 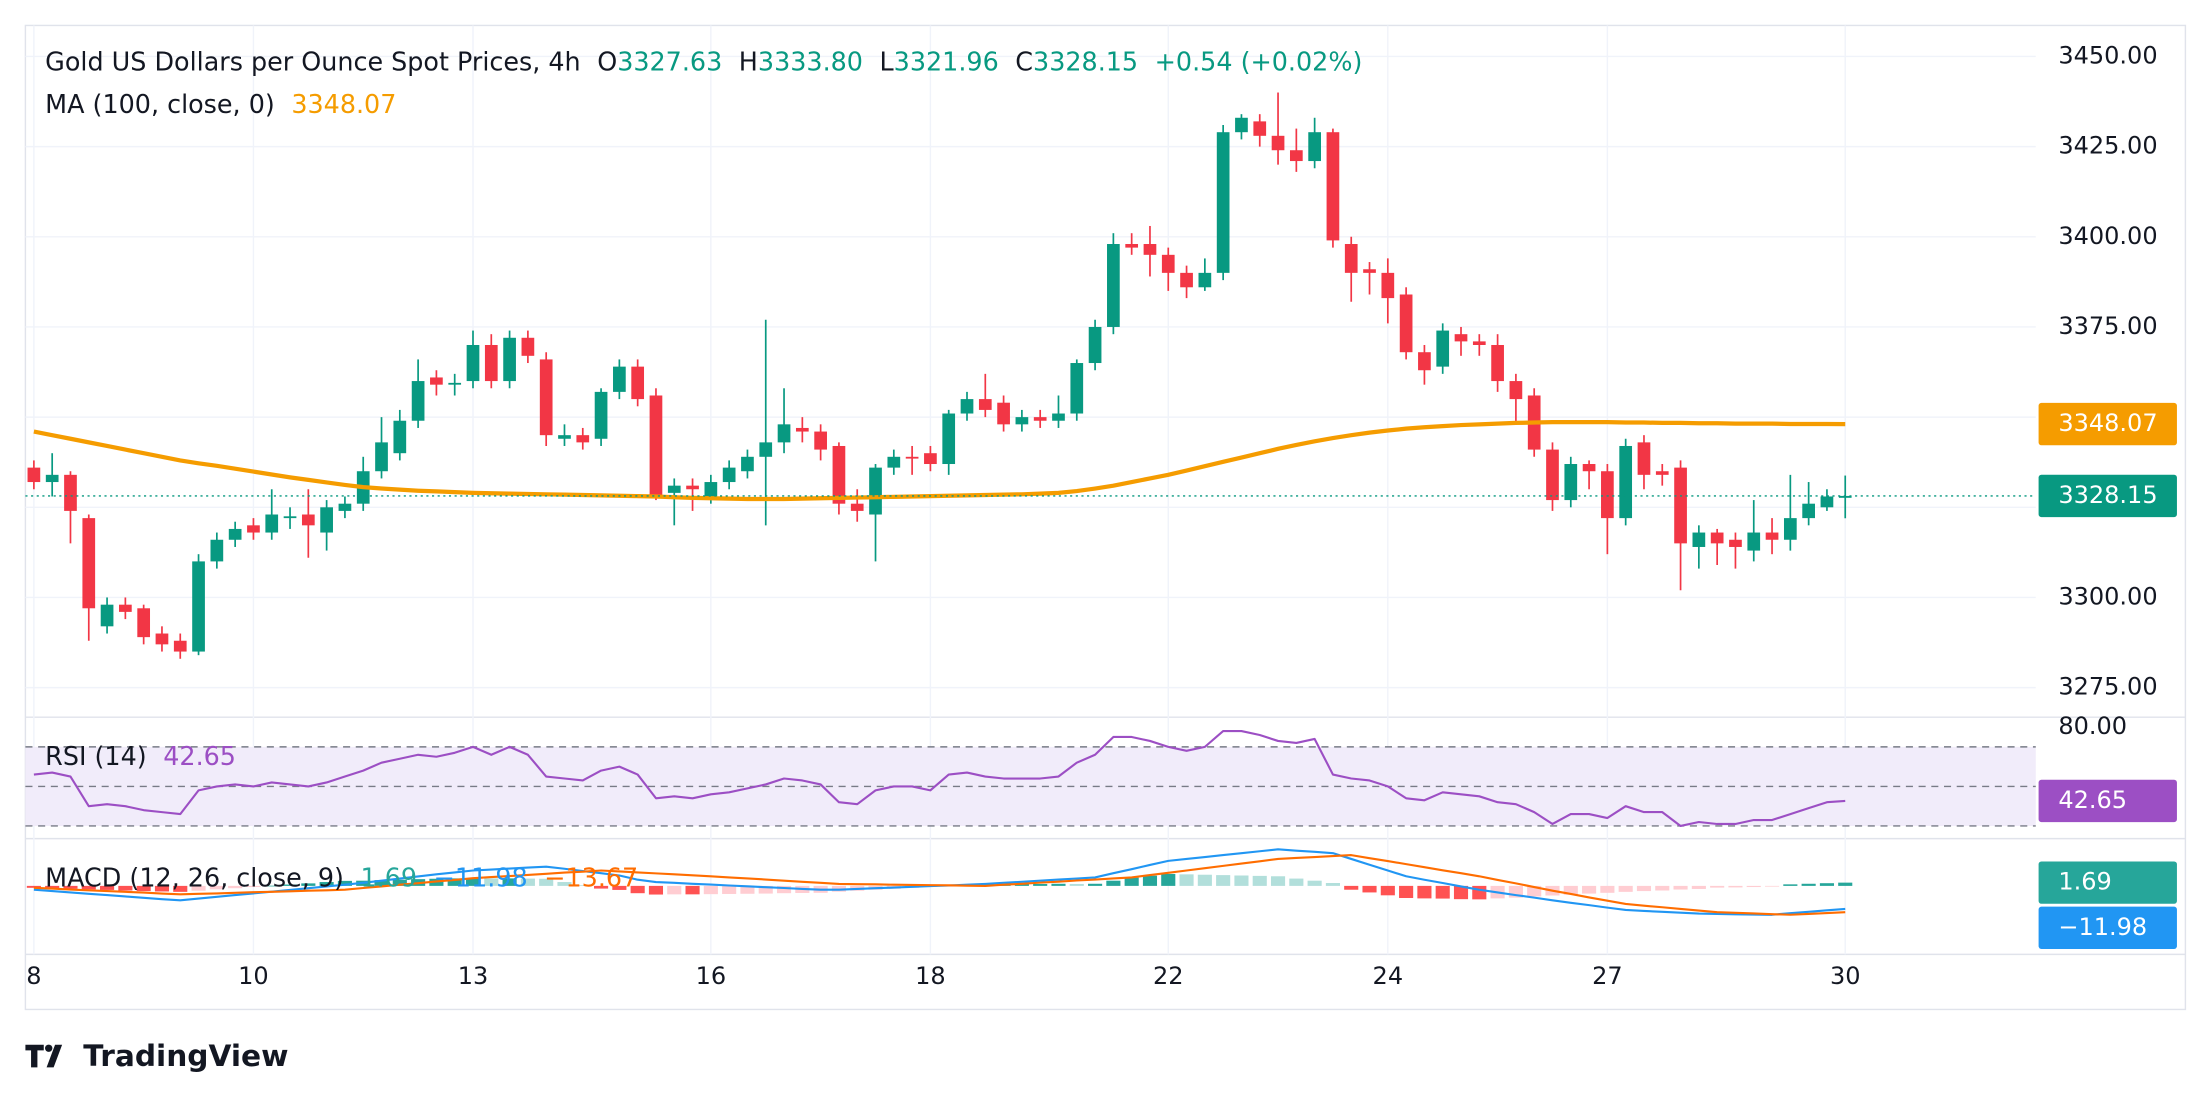 What do you see at coordinates (253, 976) in the screenshot?
I see `x-tick-label: 10` at bounding box center [253, 976].